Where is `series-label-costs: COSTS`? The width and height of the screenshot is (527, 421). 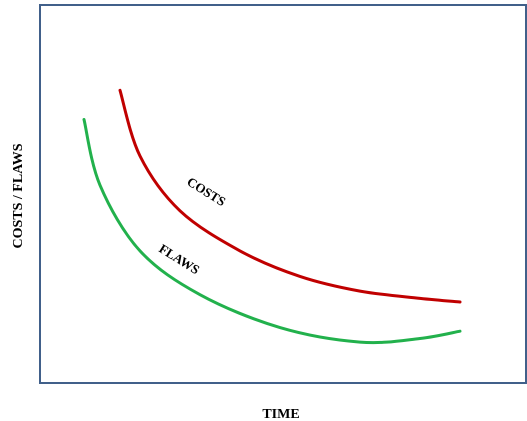 series-label-costs: COSTS is located at coordinates (206, 191).